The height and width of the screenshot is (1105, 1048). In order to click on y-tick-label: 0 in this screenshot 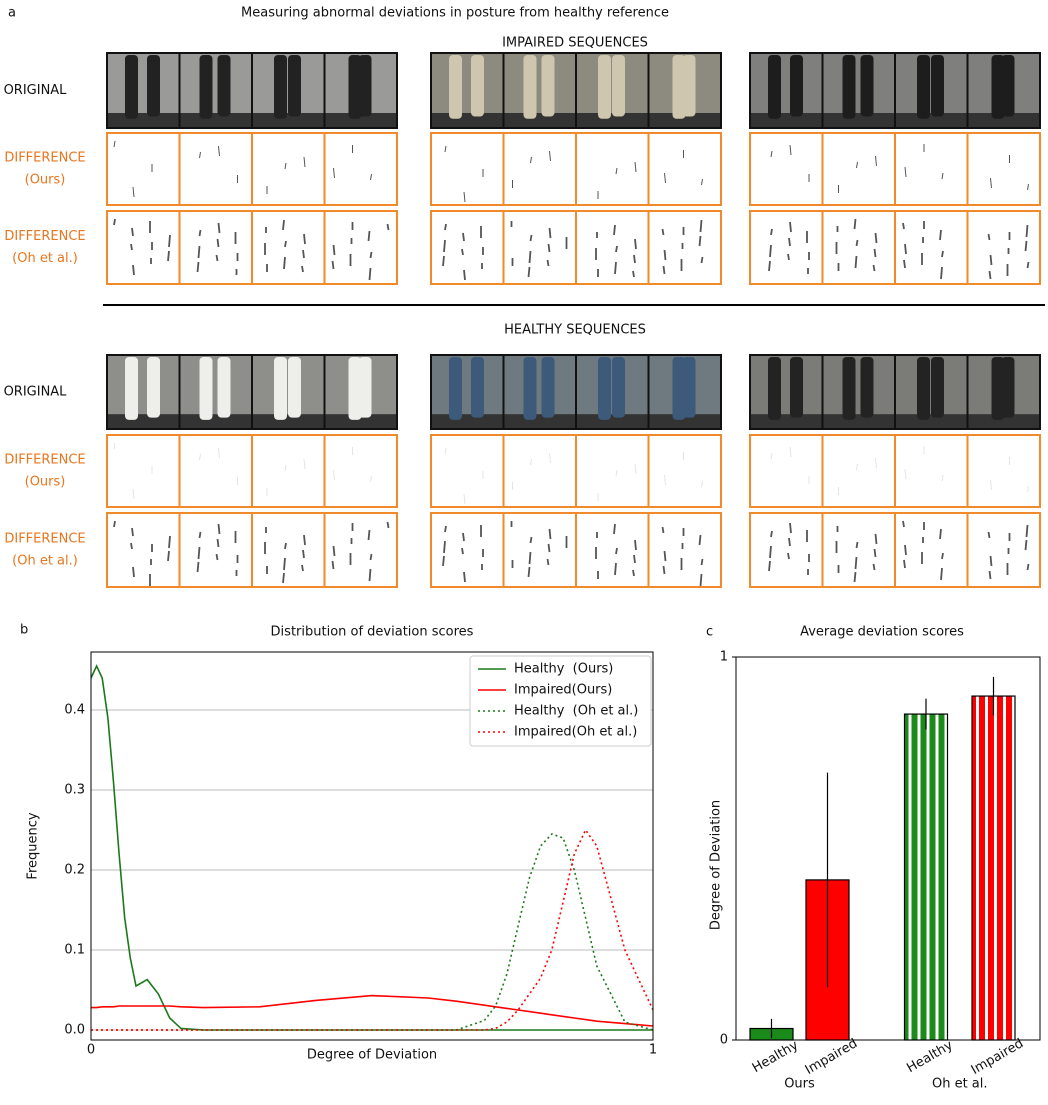, I will do `click(724, 1040)`.